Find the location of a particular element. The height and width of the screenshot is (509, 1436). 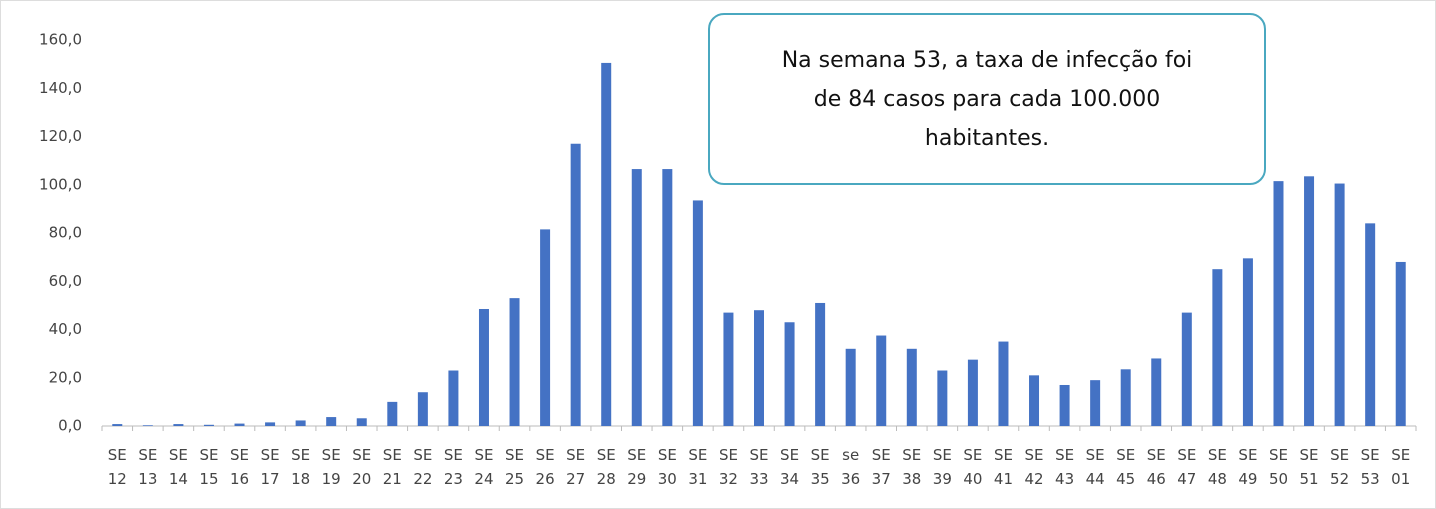

x-tick-label: SE 45 is located at coordinates (1126, 467).